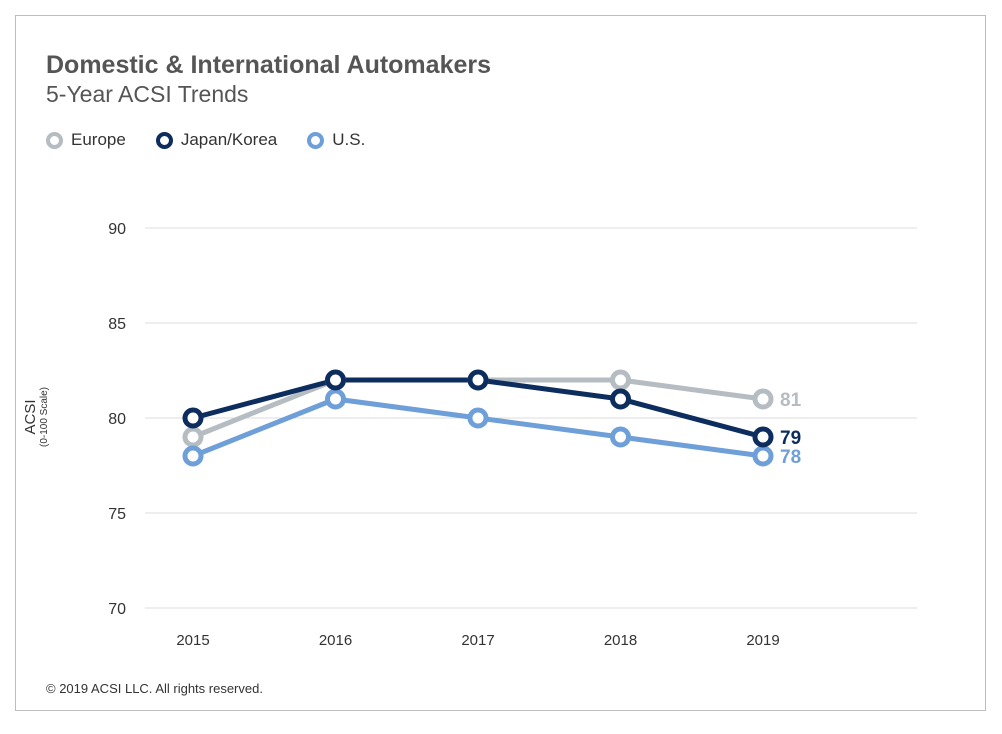 This screenshot has height=734, width=1002. What do you see at coordinates (620, 640) in the screenshot?
I see `x-tick-label: 2018` at bounding box center [620, 640].